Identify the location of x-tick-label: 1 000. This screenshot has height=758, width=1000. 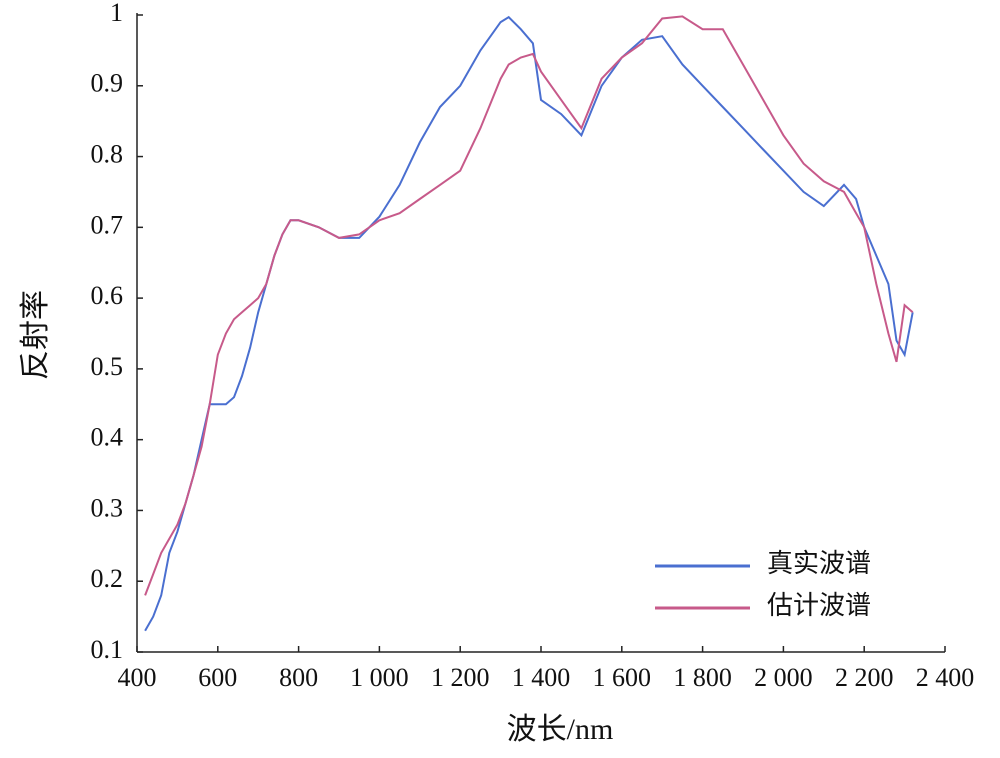
(379, 677).